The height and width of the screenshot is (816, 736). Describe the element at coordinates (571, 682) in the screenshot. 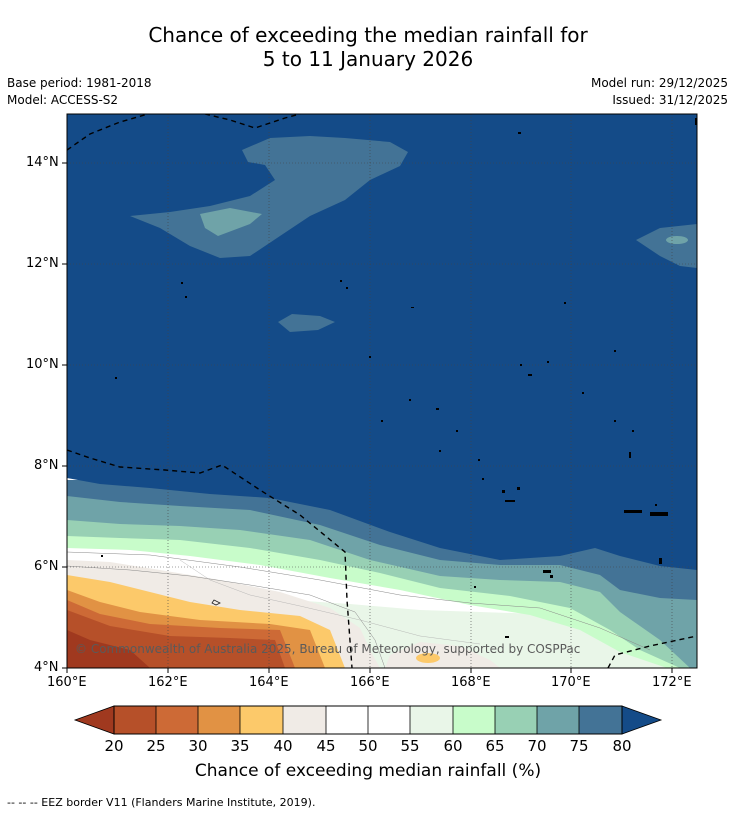

I see `lon-label-170e: 170°E` at that location.